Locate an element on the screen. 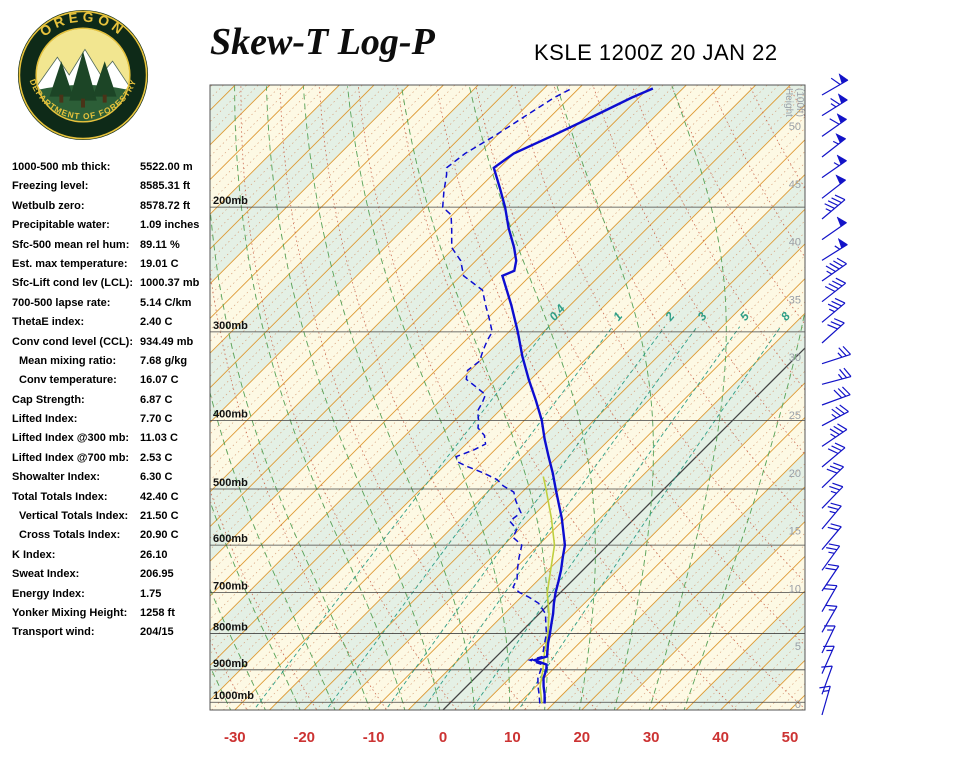 Image resolution: width=960 pixels, height=768 pixels. index-label: Lifted Index @300 mb: is located at coordinates (71, 438).